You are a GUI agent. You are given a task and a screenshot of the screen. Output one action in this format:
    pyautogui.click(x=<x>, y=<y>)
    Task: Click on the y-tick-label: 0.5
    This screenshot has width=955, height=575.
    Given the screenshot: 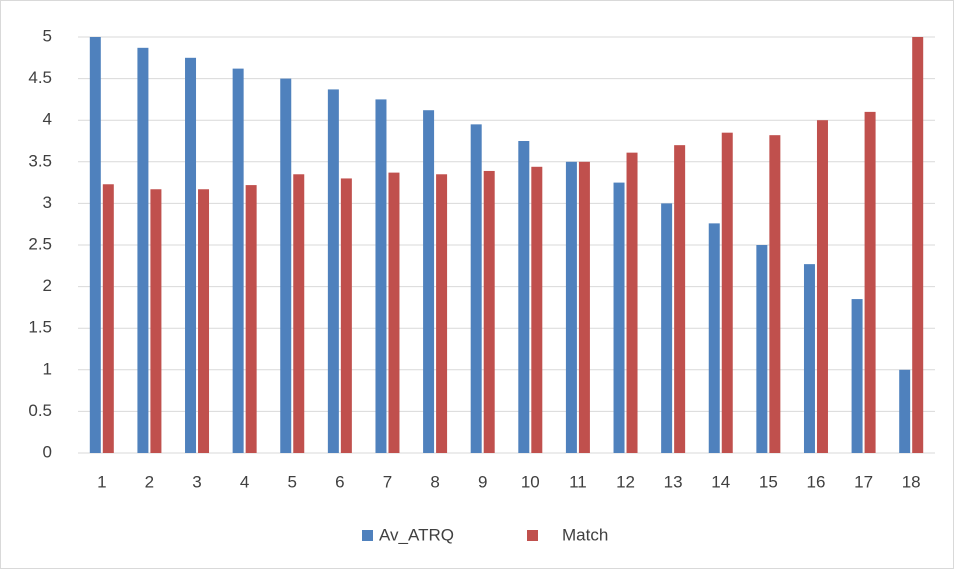 What is the action you would take?
    pyautogui.click(x=40, y=410)
    